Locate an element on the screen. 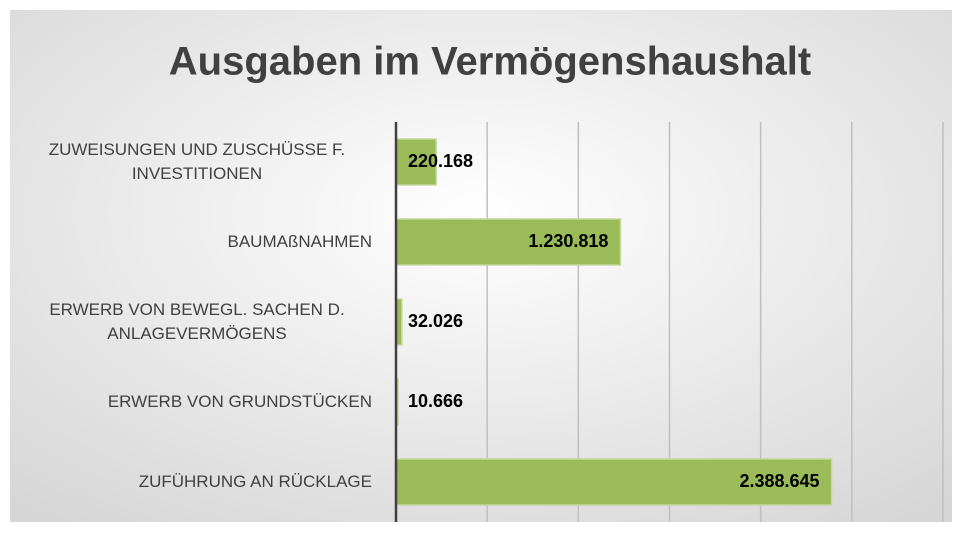  y-tick-label: BAUMAßNAHMEN is located at coordinates (299, 241).